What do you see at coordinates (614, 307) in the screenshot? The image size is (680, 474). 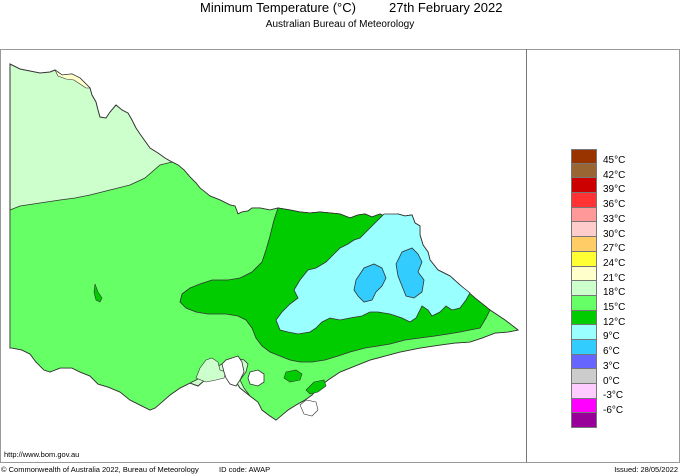 I see `legend-label: 15°C` at bounding box center [614, 307].